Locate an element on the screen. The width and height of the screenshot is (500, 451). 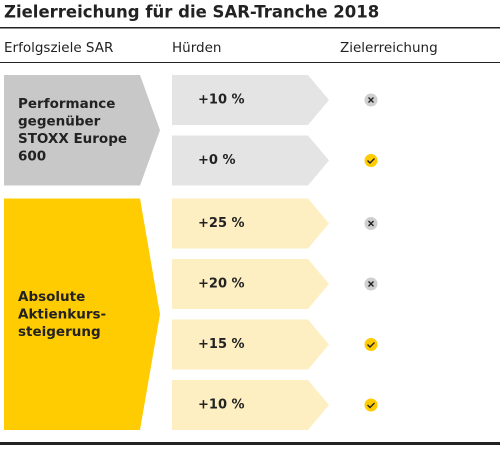
title: Zielerreichung für die SAR-Tranche 2018 is located at coordinates (191, 12).